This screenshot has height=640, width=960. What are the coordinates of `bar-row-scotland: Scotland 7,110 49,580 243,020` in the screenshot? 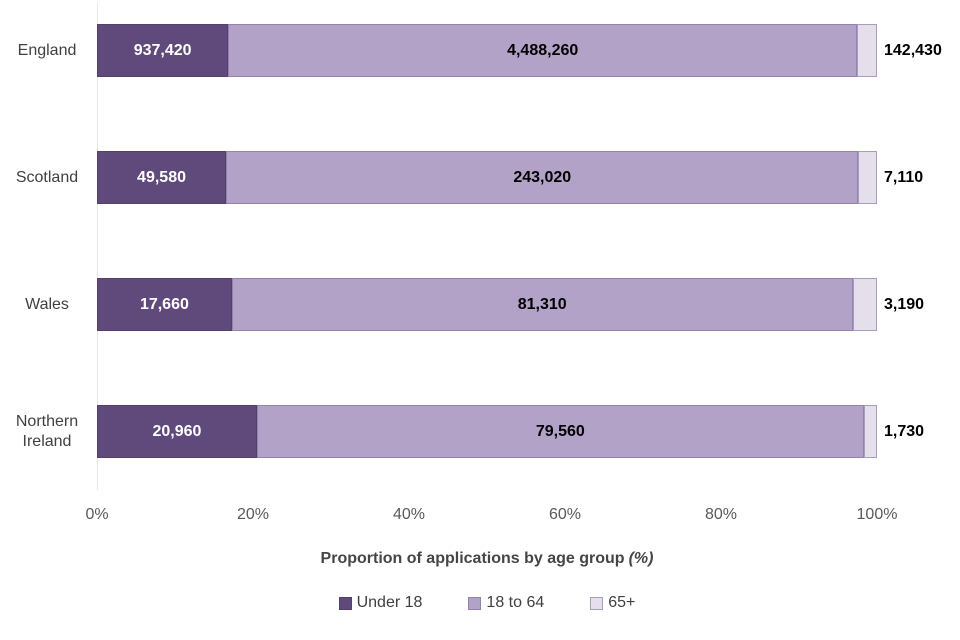 It's located at (480, 177).